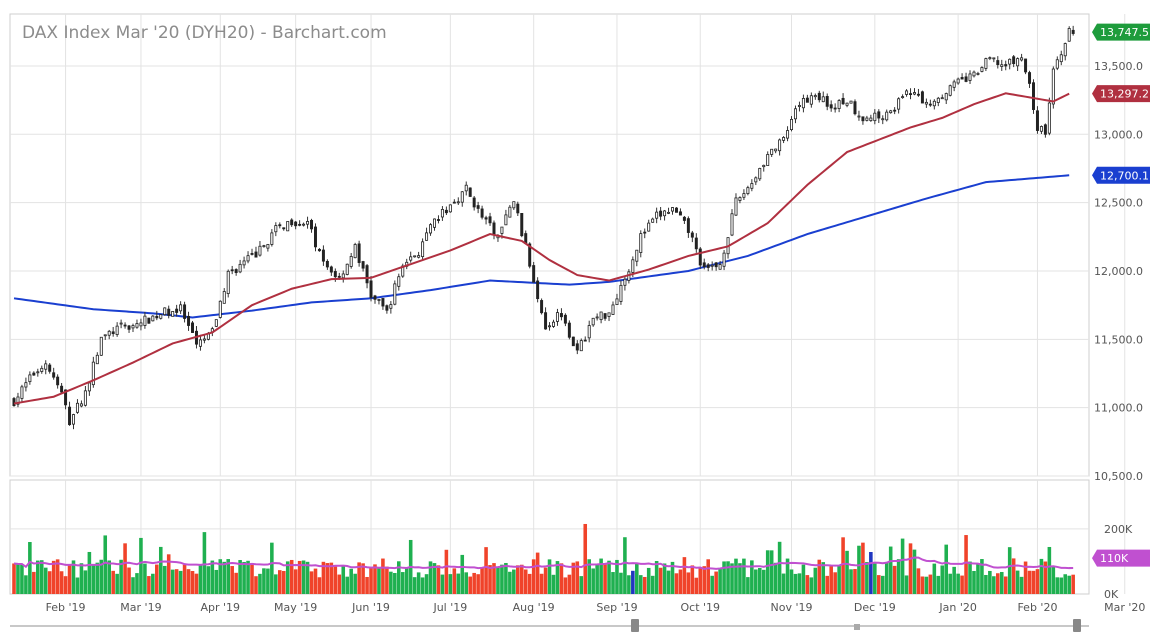 This screenshot has height=633, width=1165. What do you see at coordinates (1077, 625) in the screenshot?
I see `scroller-right-handle` at bounding box center [1077, 625].